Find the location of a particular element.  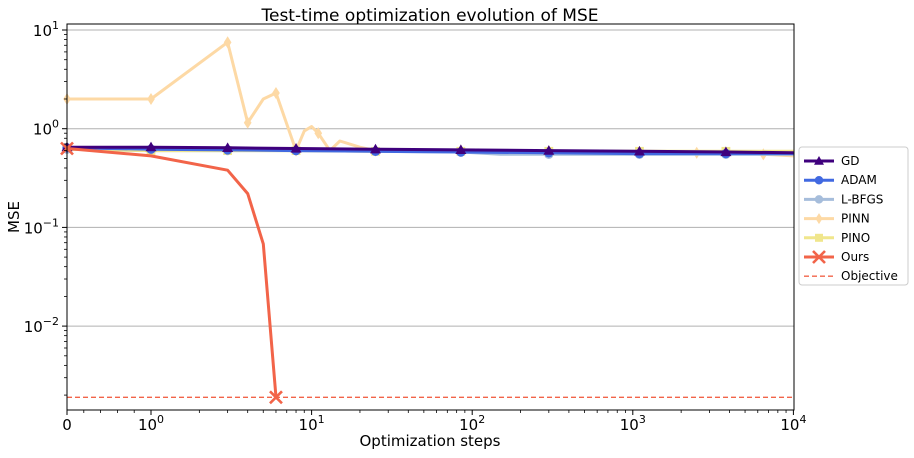

legend-label: ADAM is located at coordinates (859, 180).